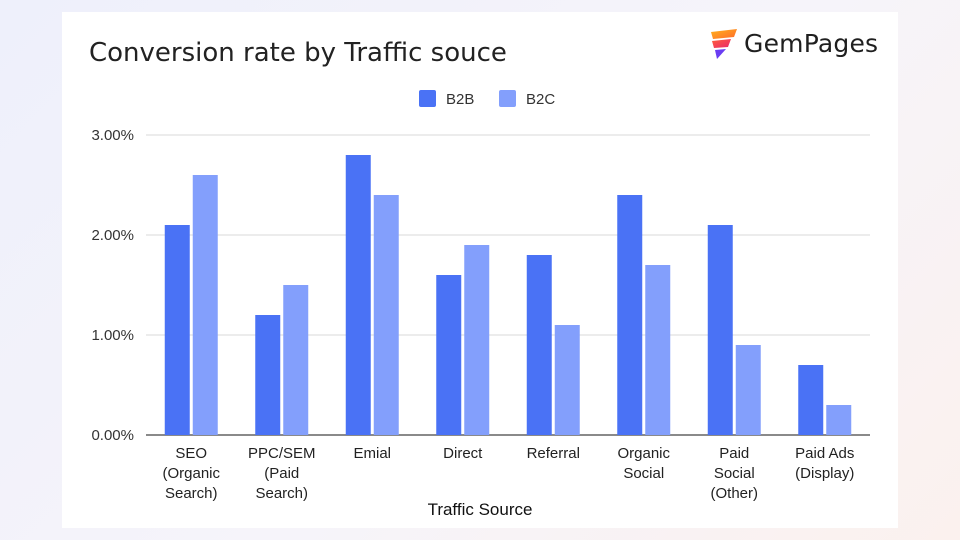 The height and width of the screenshot is (540, 960). What do you see at coordinates (553, 453) in the screenshot?
I see `x-tick-label: Referral` at bounding box center [553, 453].